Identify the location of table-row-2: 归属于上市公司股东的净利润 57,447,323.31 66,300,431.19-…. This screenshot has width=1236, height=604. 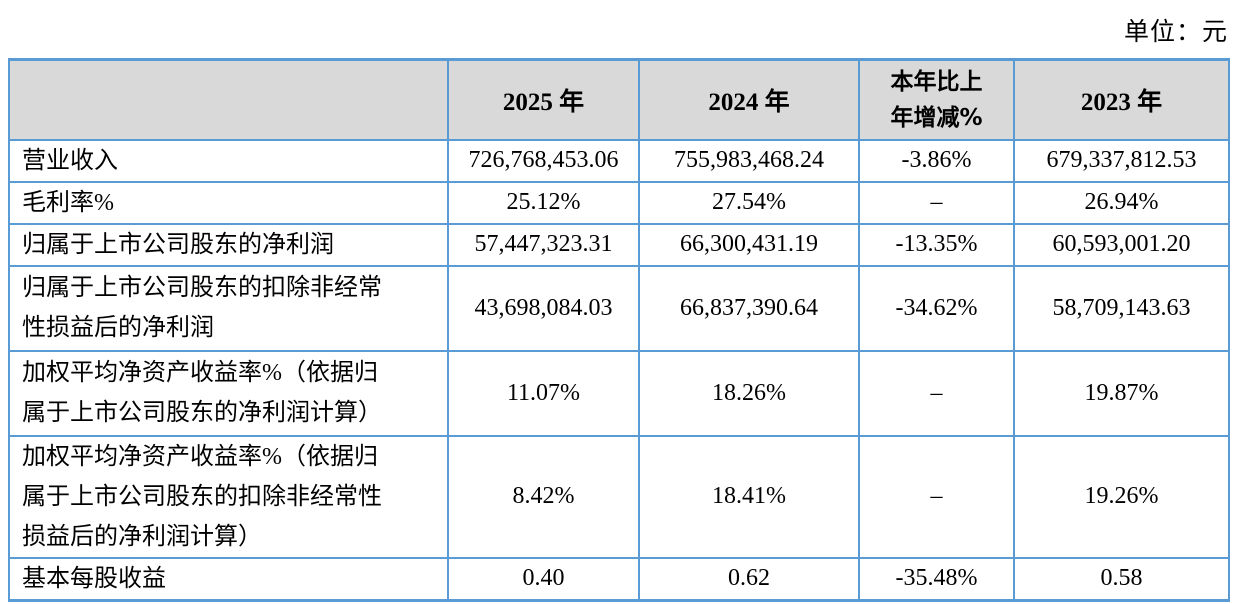
(619, 244).